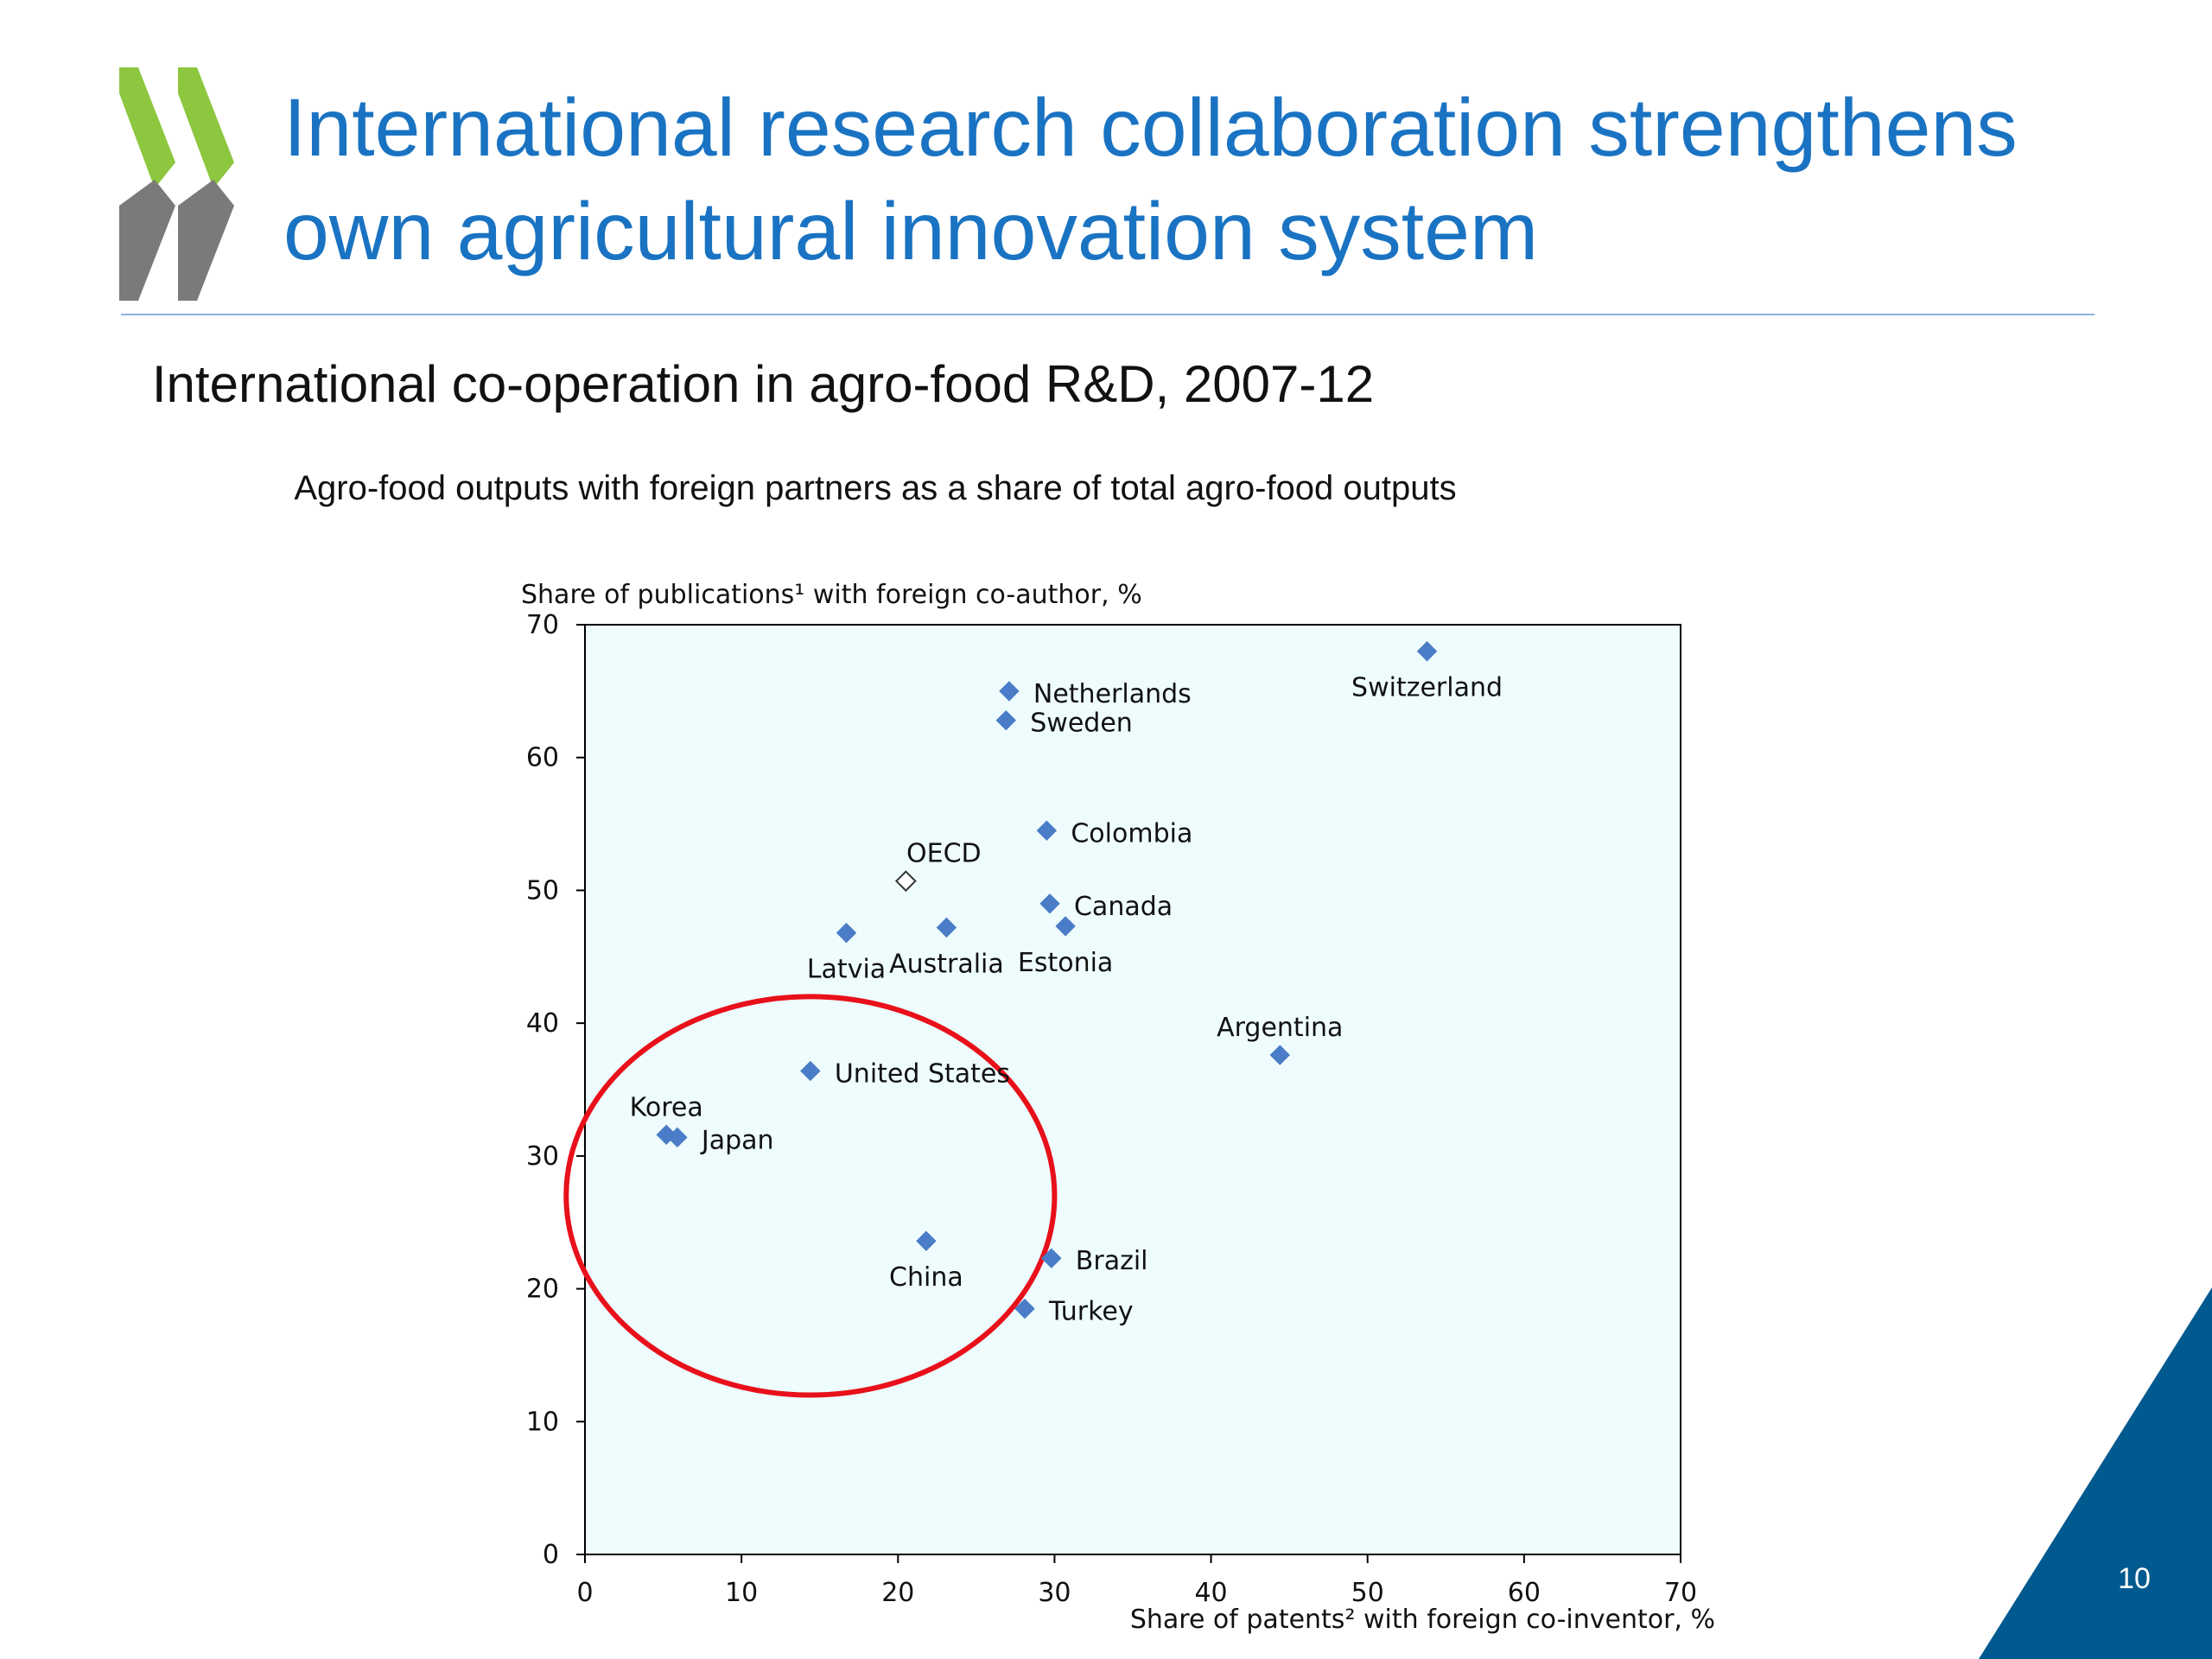  What do you see at coordinates (542, 625) in the screenshot?
I see `y-tick-label: 70` at bounding box center [542, 625].